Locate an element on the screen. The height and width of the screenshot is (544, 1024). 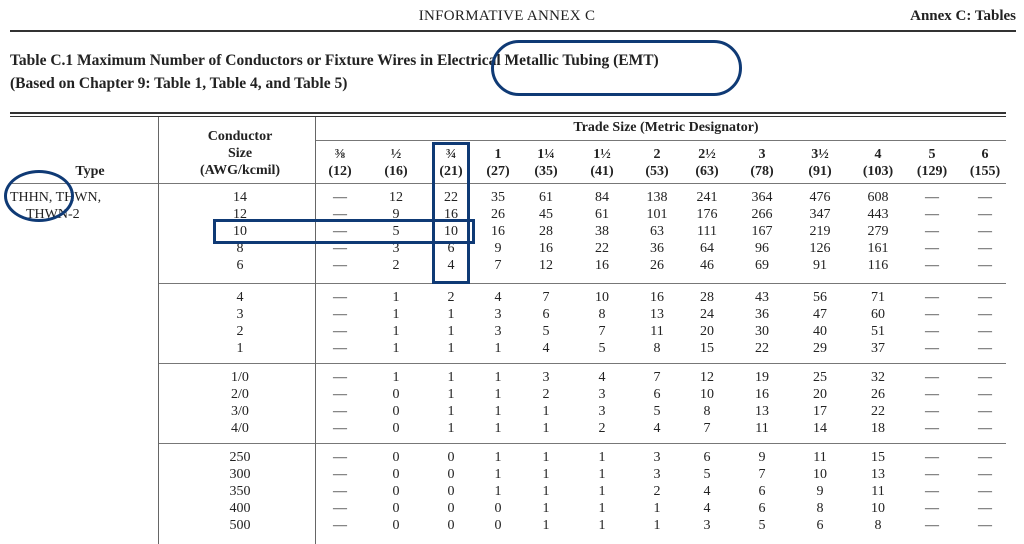
conductor-count: 17 is located at coordinates (820, 411).